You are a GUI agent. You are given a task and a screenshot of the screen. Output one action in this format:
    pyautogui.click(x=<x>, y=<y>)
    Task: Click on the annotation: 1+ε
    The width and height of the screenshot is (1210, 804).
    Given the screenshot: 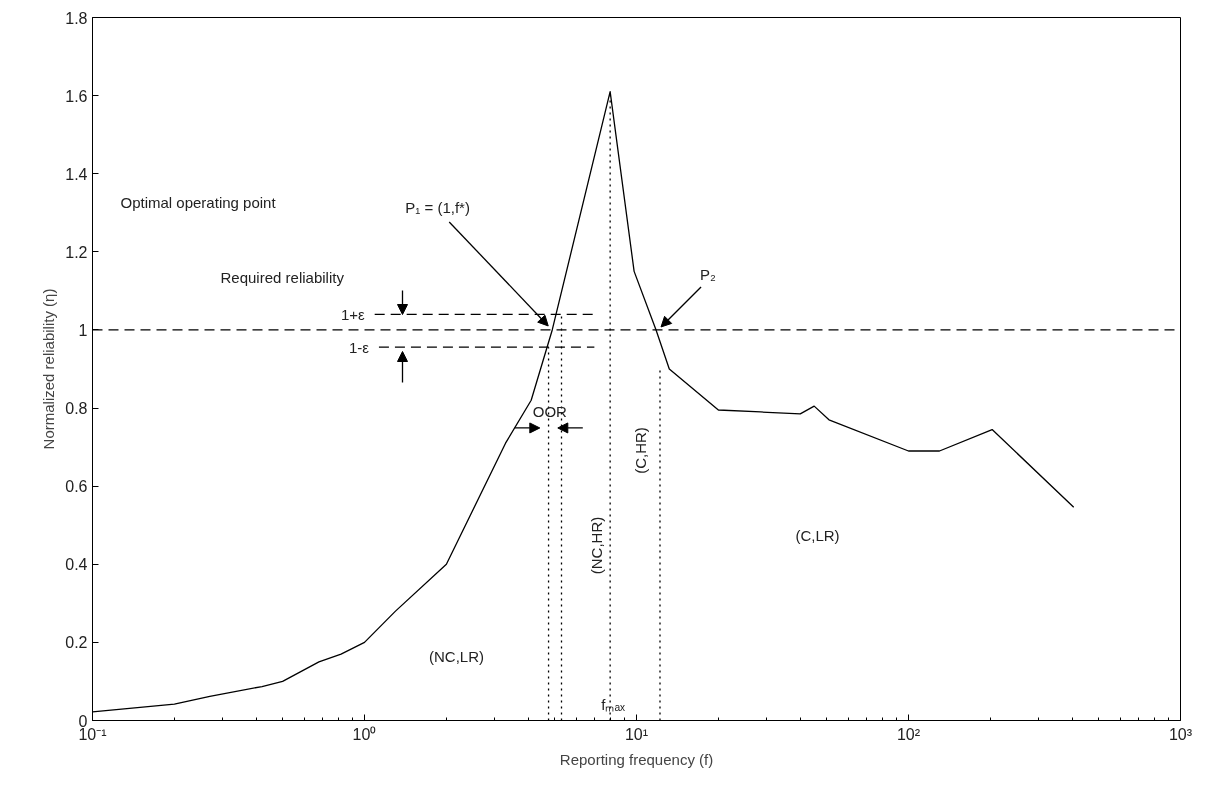 What is the action you would take?
    pyautogui.click(x=352, y=314)
    